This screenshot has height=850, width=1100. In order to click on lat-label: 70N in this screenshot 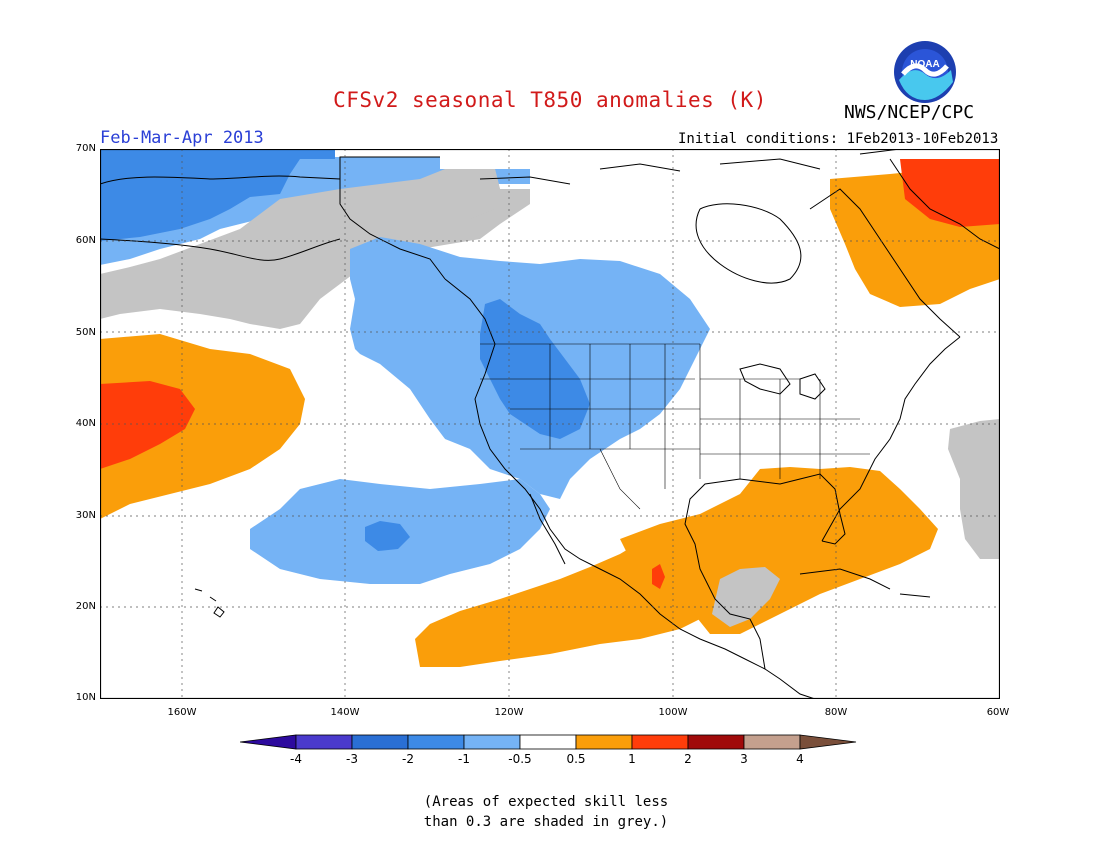, I will do `click(85, 148)`.